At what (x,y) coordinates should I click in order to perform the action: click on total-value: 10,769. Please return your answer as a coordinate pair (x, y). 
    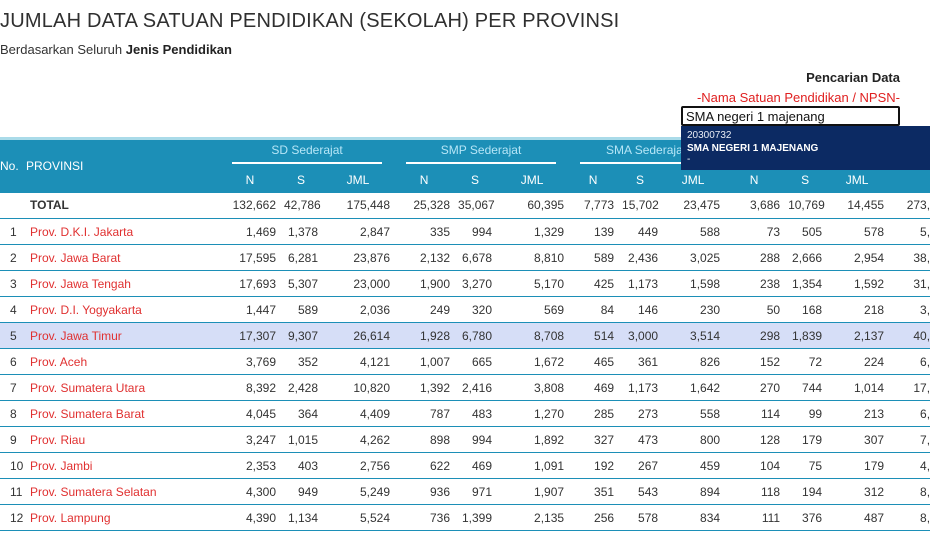
    Looking at the image, I should click on (805, 205).